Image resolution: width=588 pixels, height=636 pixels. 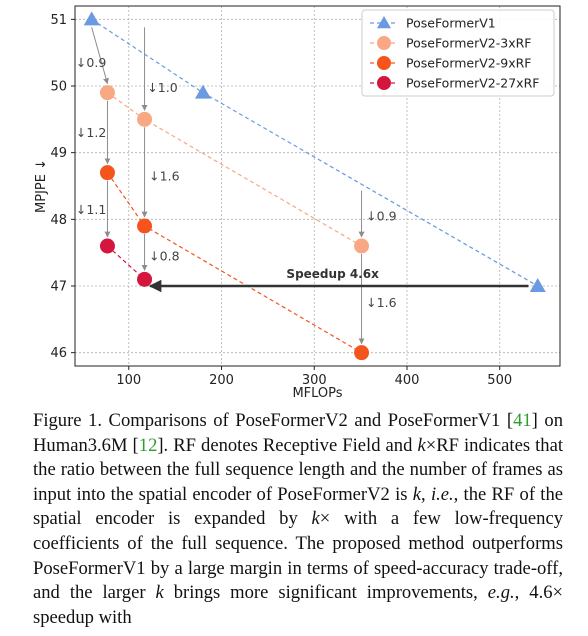 I want to click on x-tick-label: 200, so click(x=221, y=380).